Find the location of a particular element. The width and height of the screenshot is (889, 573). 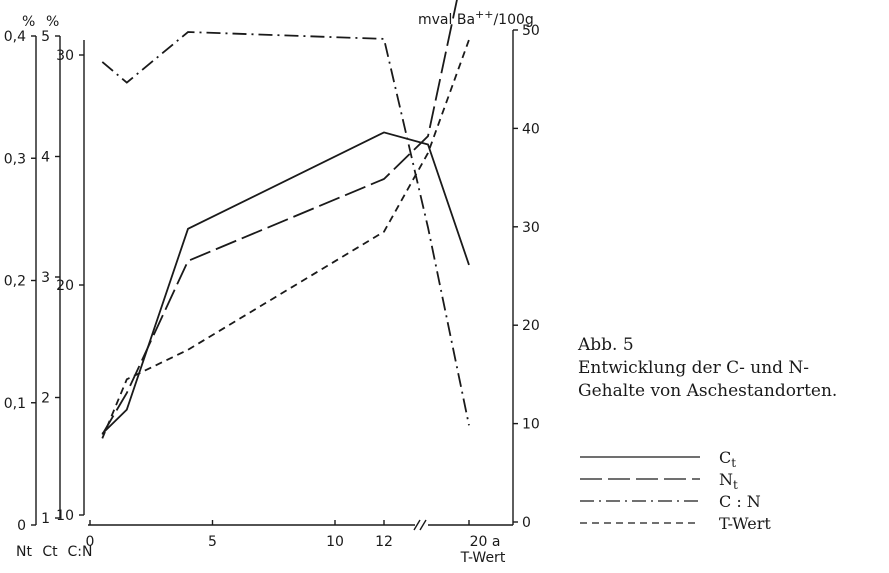

axis-cn-tick-label: 10 is located at coordinates (65, 516).